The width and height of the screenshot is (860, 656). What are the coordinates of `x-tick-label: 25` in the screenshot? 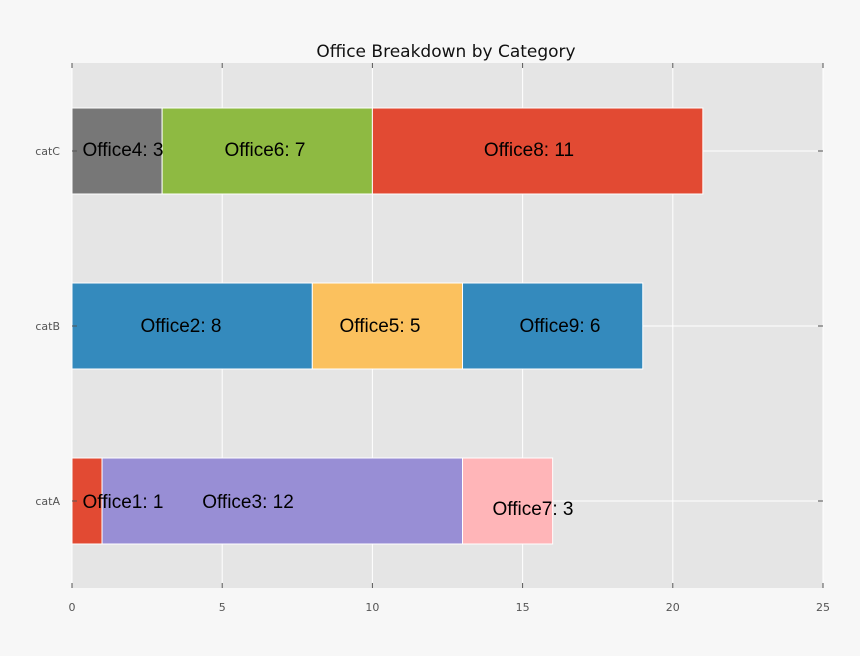 It's located at (823, 607).